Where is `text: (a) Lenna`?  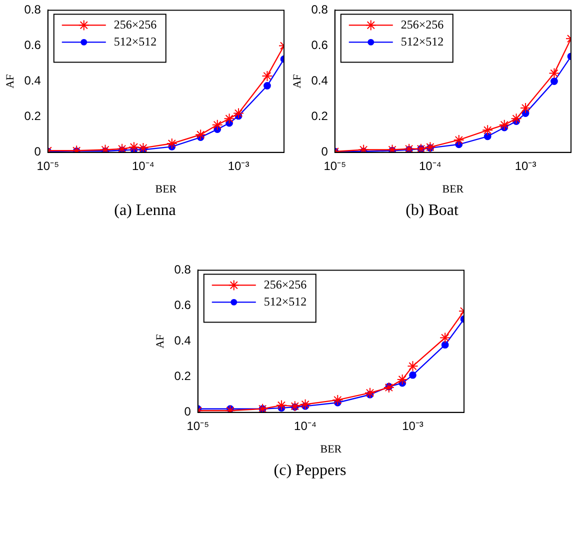 text: (a) Lenna is located at coordinates (145, 211).